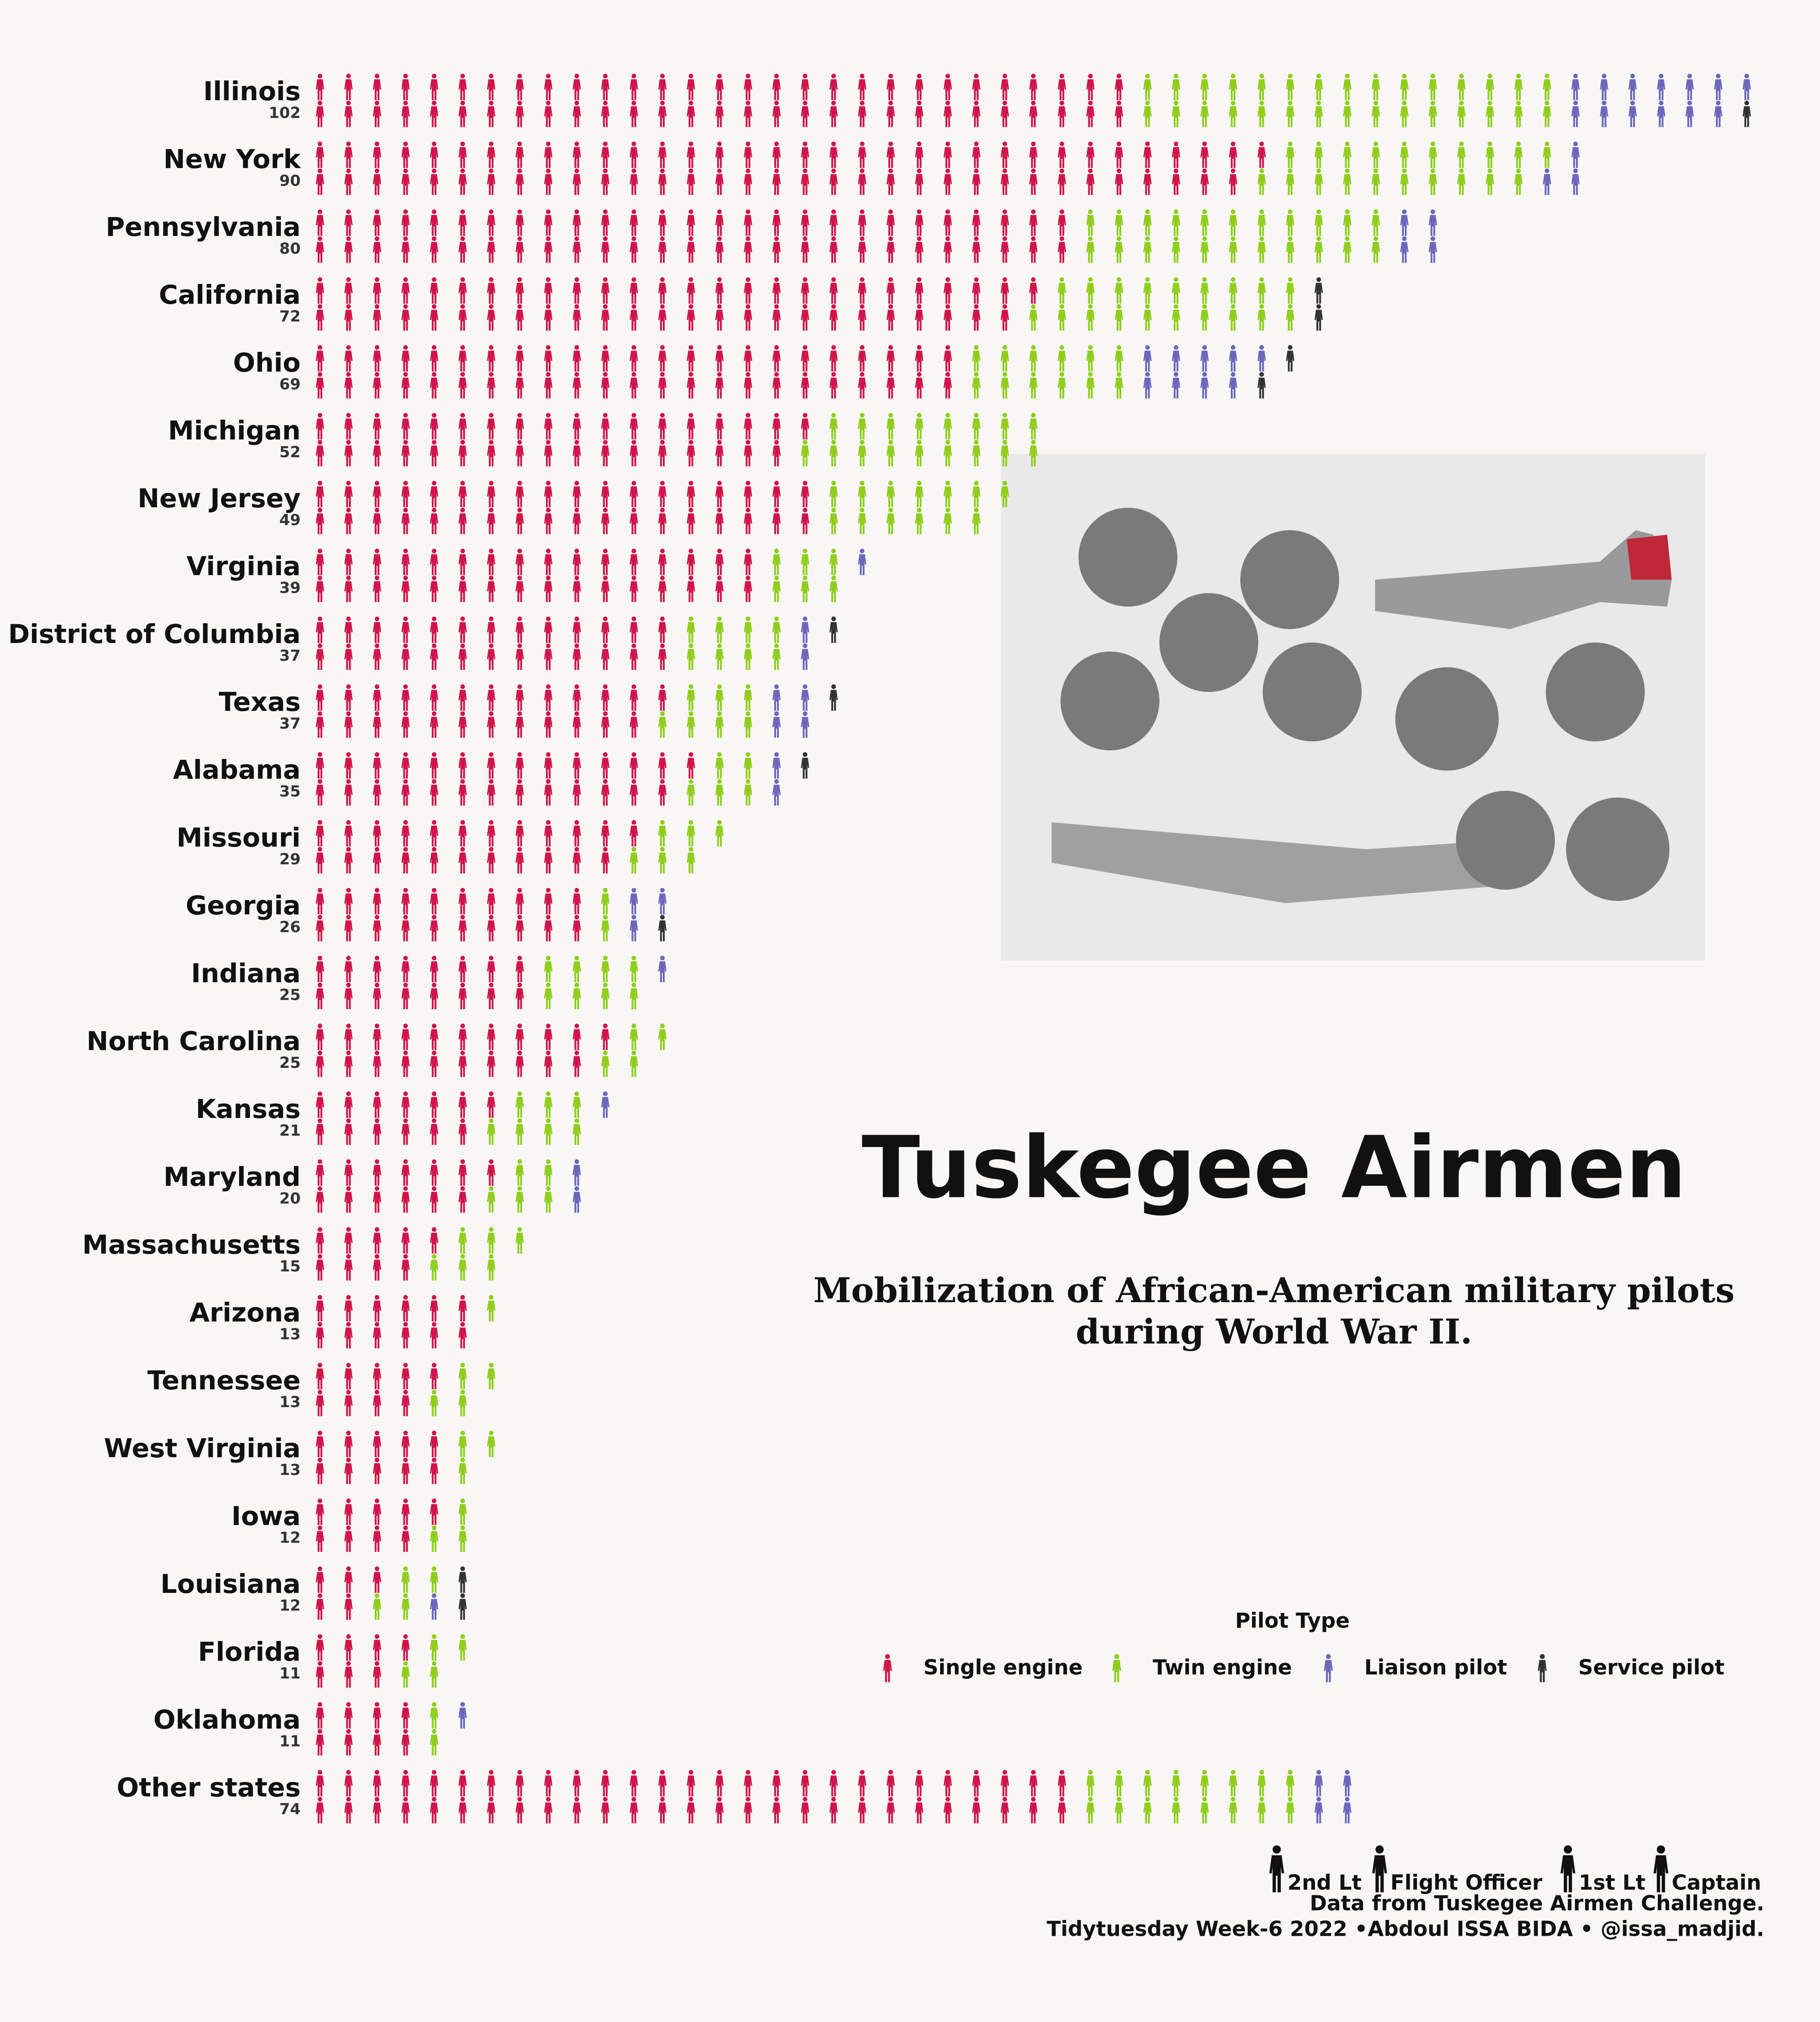  I want to click on total-label: 21, so click(291, 1131).